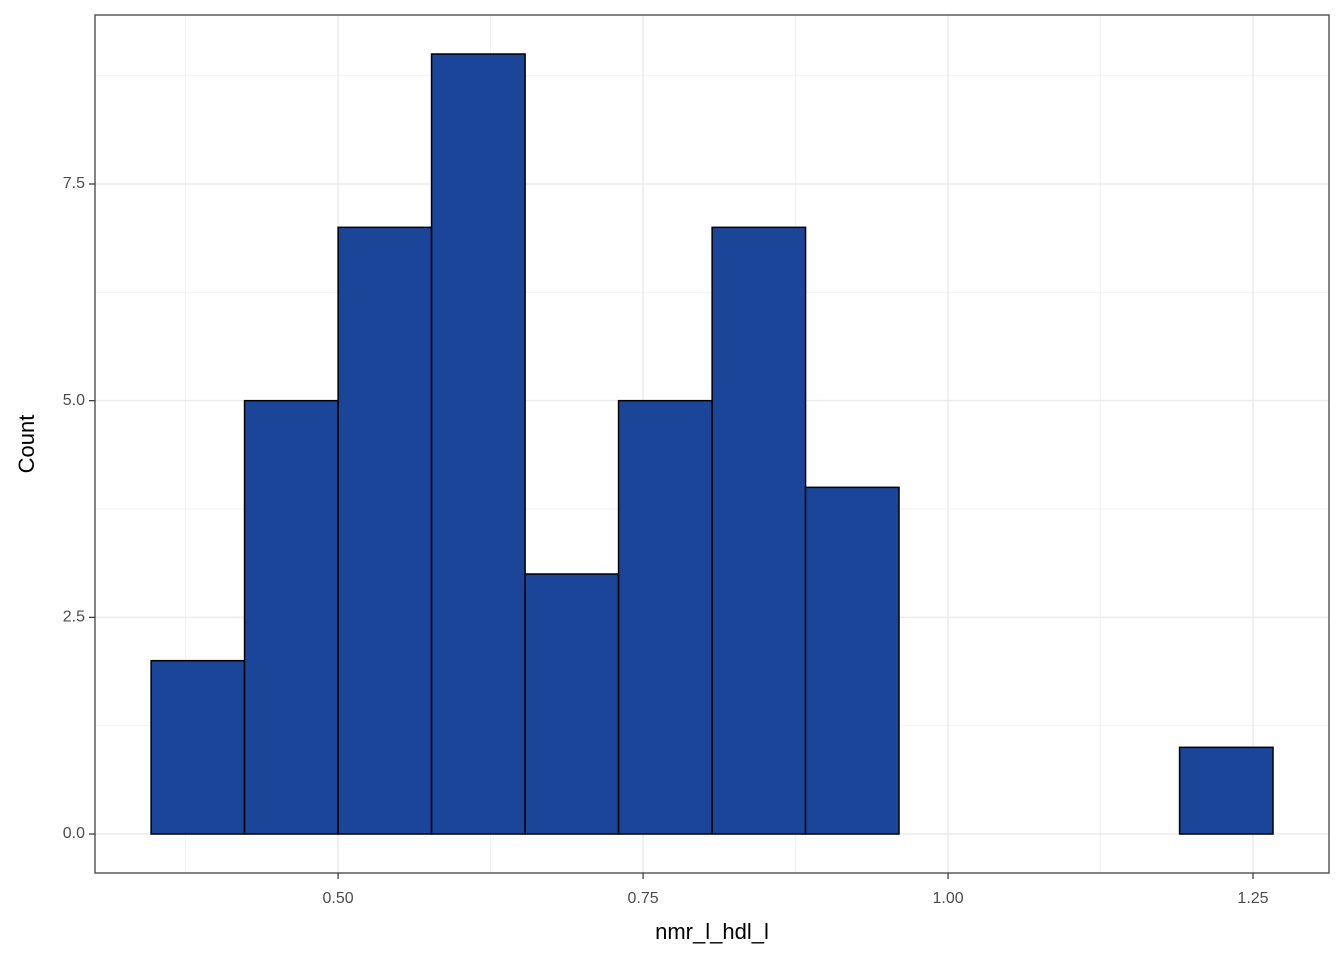  Describe the element at coordinates (74, 183) in the screenshot. I see `y-tick-label: 7.5` at that location.